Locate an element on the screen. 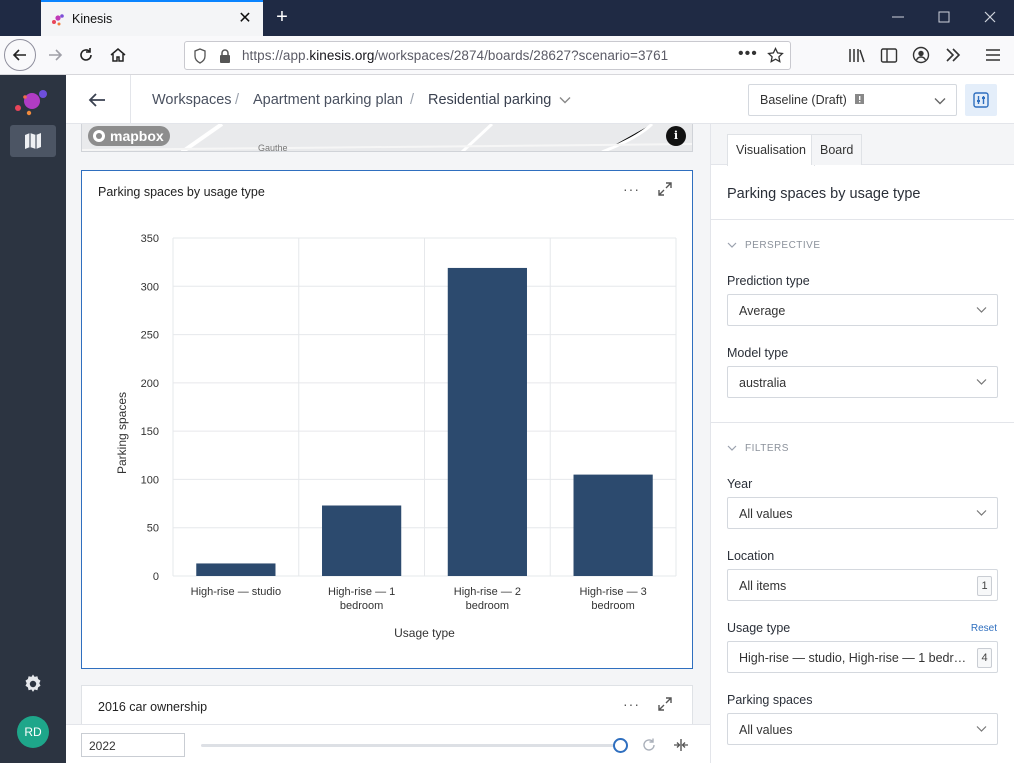  shield-icon is located at coordinates (200, 56).